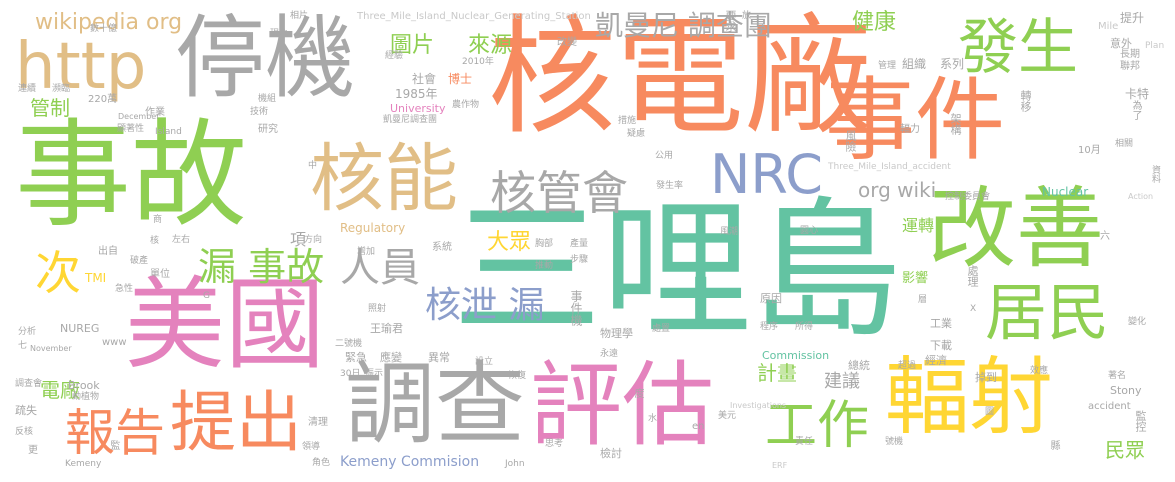  Describe the element at coordinates (155, 112) in the screenshot. I see `word-zuoye: 作業` at that location.